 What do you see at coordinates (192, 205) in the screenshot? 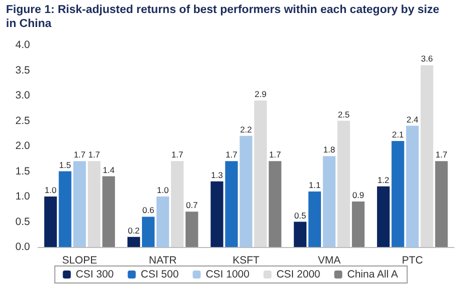
I see `data-label: 0.7` at bounding box center [192, 205].